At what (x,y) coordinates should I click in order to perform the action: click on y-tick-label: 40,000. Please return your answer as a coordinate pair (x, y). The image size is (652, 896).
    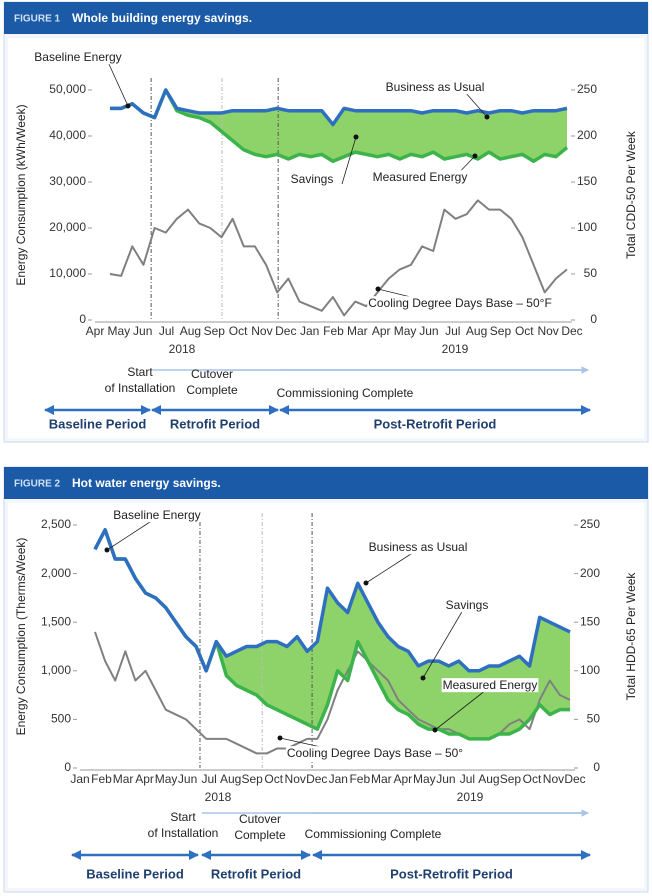
    Looking at the image, I should click on (67, 135).